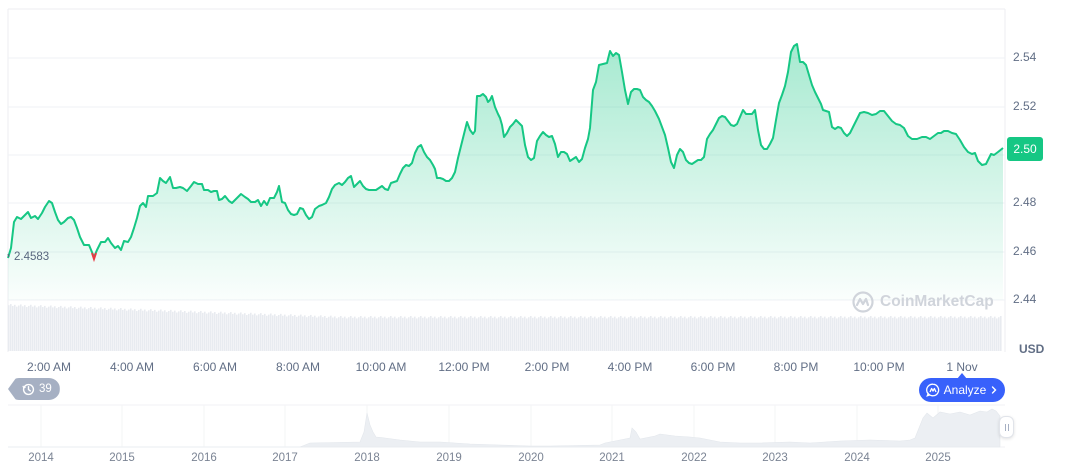 Image resolution: width=1072 pixels, height=470 pixels. What do you see at coordinates (547, 367) in the screenshot?
I see `x-tick-label: 2:00 PM` at bounding box center [547, 367].